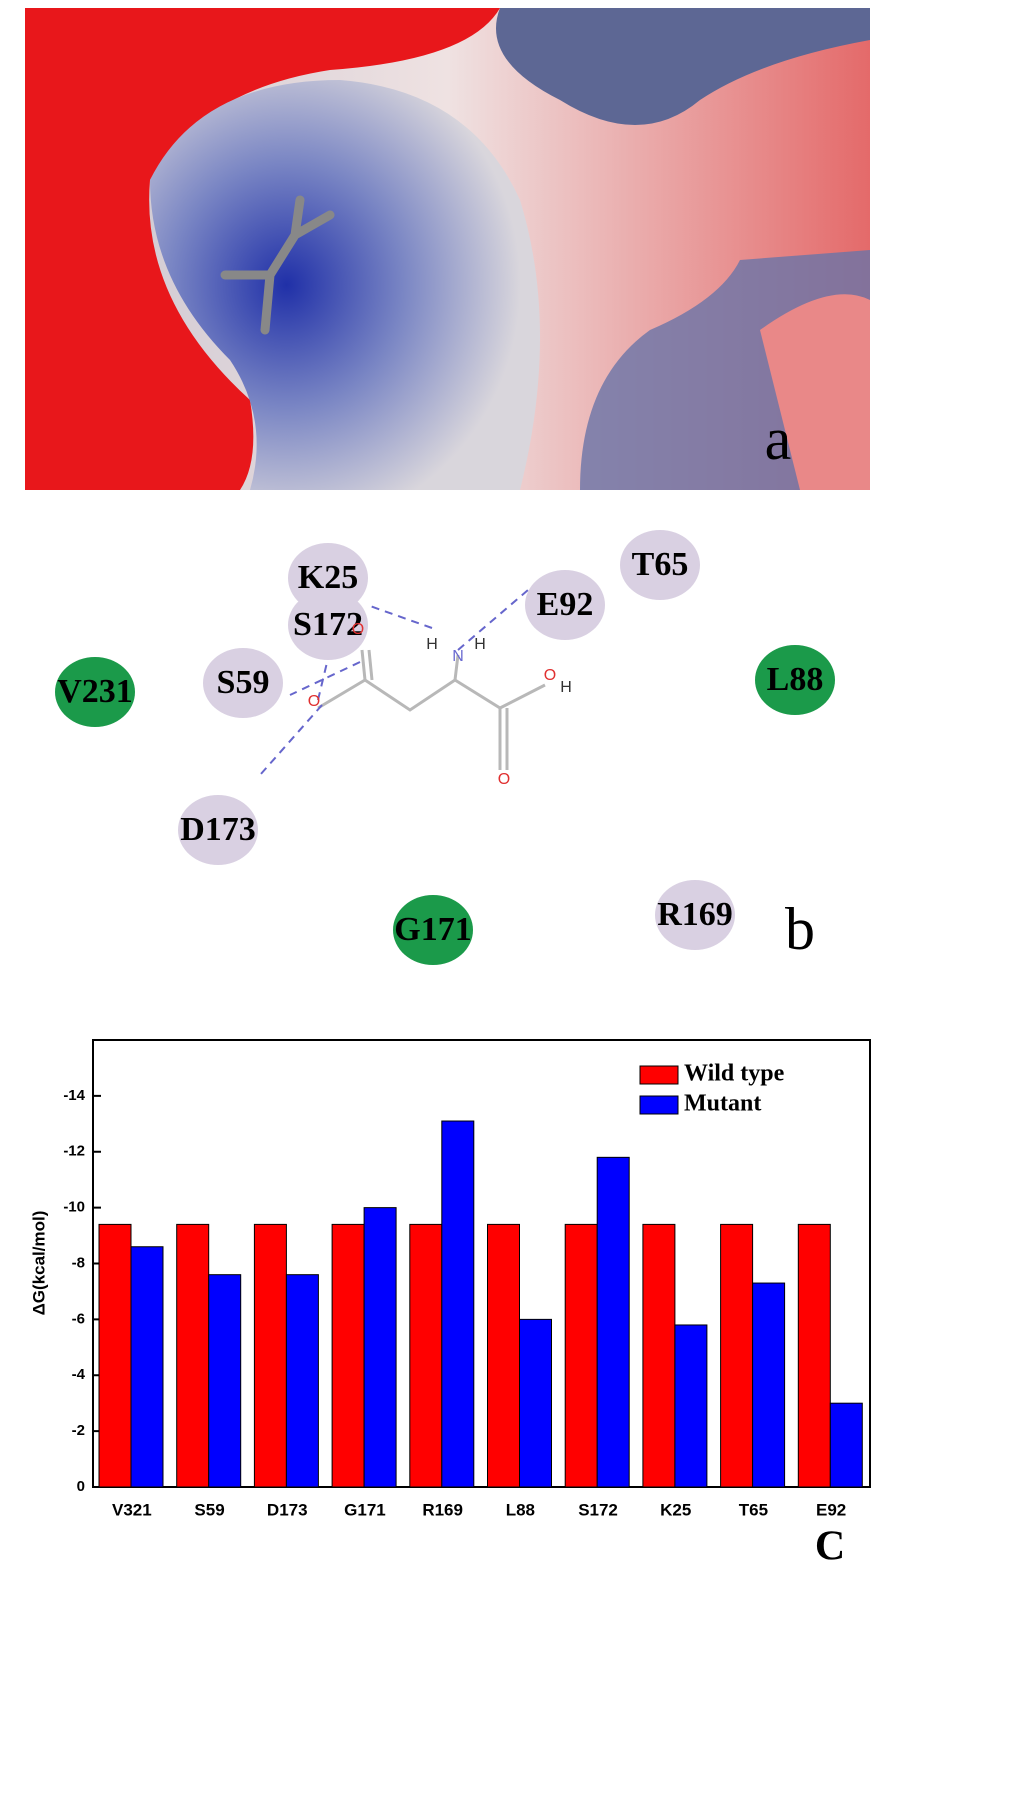 This screenshot has width=1024, height=1807. What do you see at coordinates (365, 1509) in the screenshot?
I see `x-tick-label: G171` at bounding box center [365, 1509].